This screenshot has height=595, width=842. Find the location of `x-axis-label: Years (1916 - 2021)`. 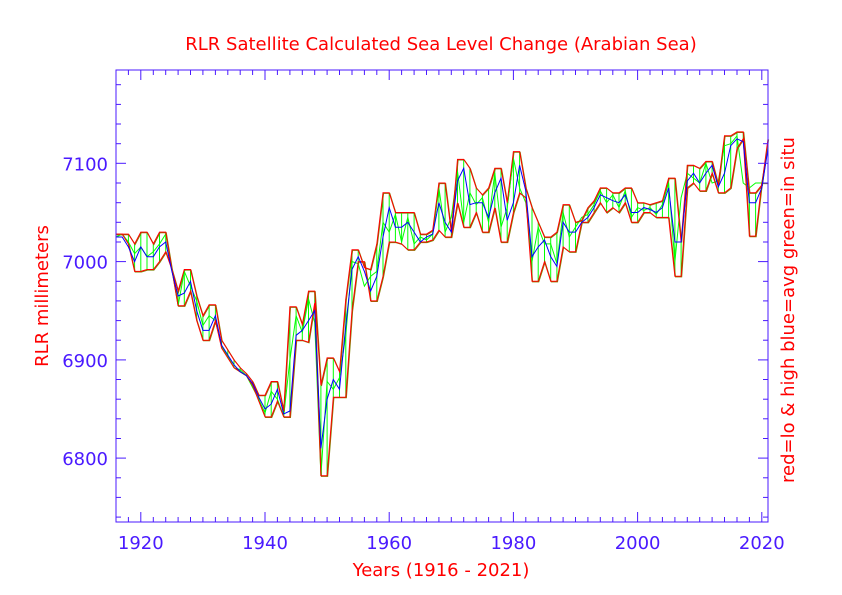

x-axis-label: Years (1916 - 2021) is located at coordinates (441, 570).